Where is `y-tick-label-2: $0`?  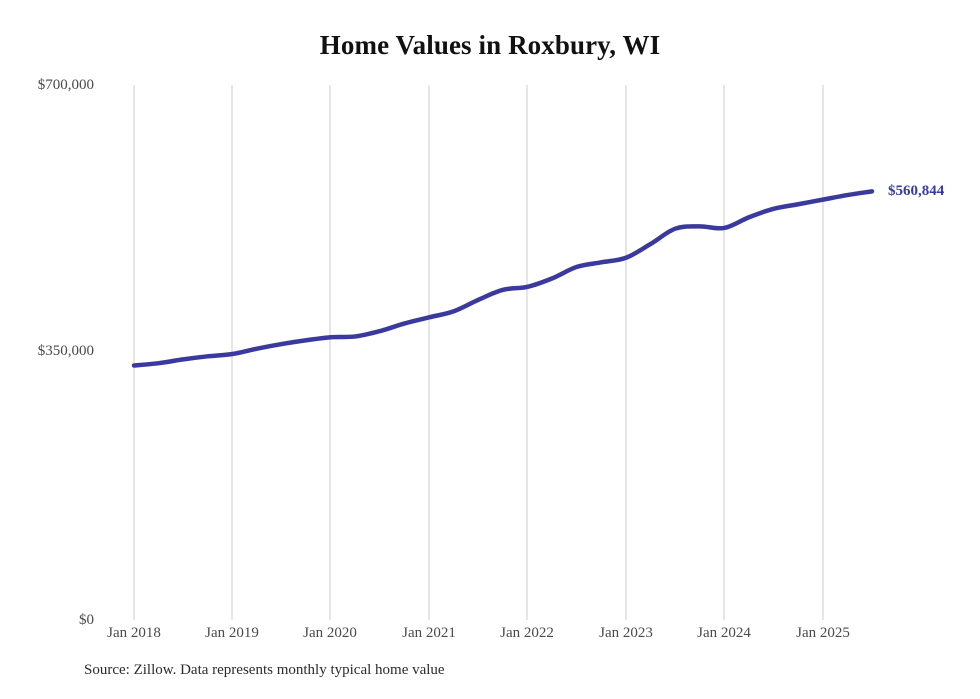 y-tick-label-2: $0 is located at coordinates (86, 620).